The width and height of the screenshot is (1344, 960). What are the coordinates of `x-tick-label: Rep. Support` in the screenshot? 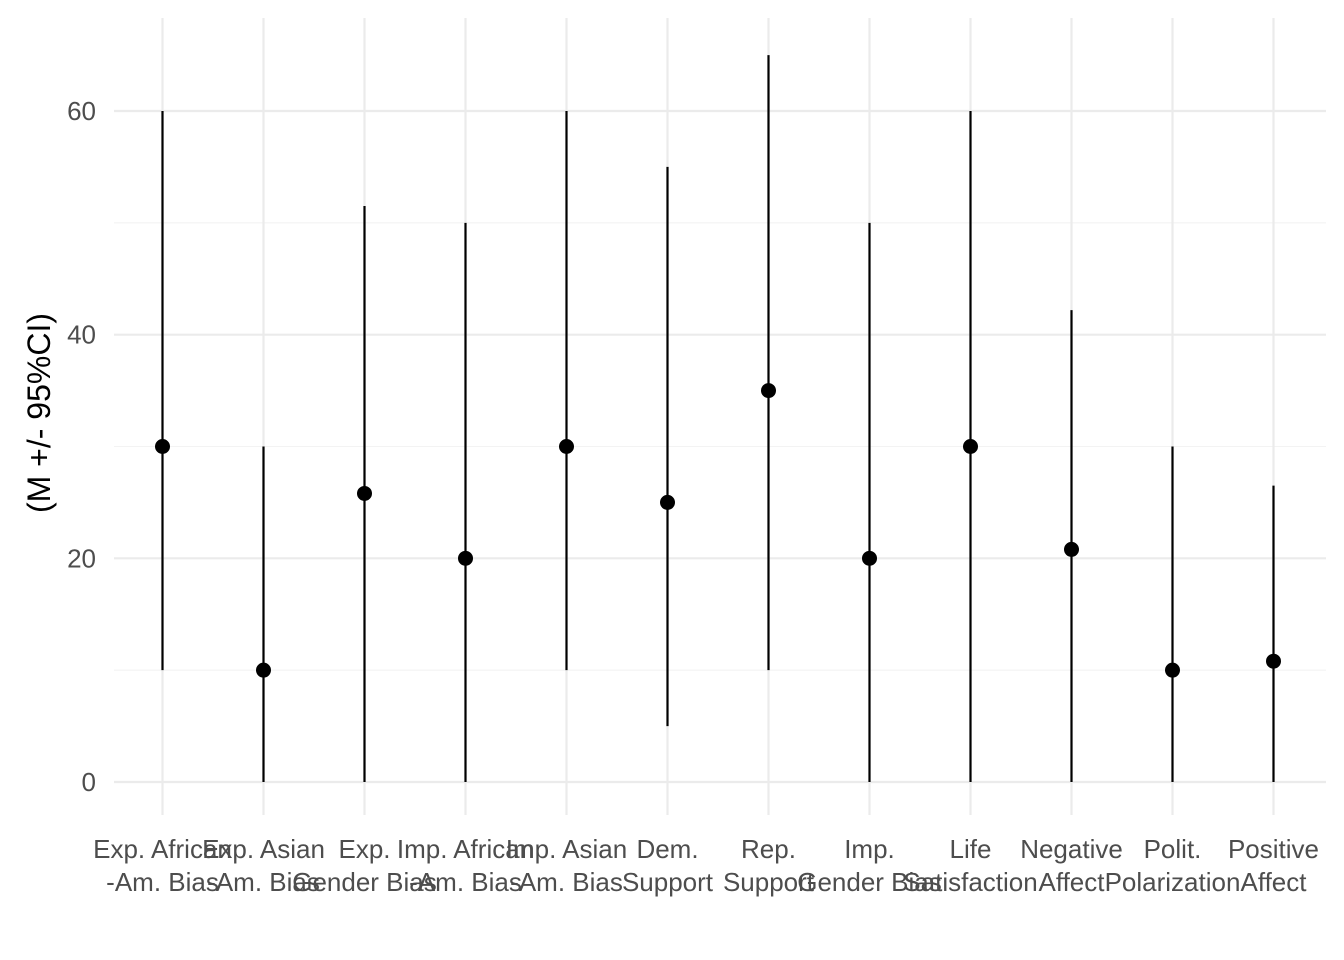 It's located at (769, 865).